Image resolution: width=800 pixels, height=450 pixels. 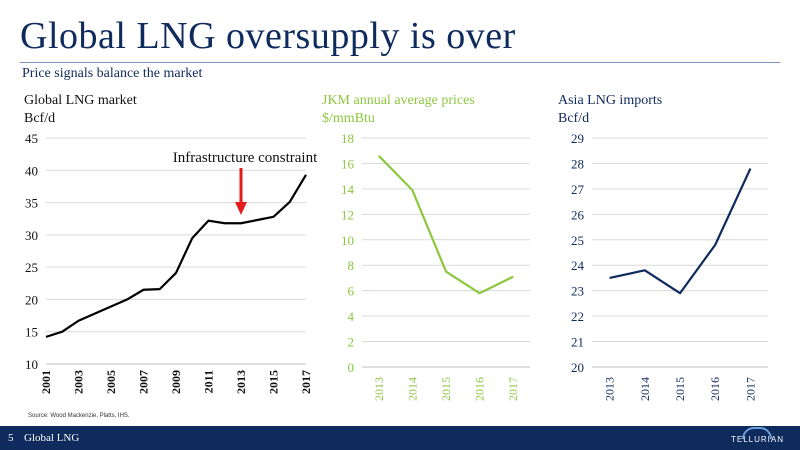 What do you see at coordinates (348, 163) in the screenshot?
I see `y-tick-label: 16` at bounding box center [348, 163].